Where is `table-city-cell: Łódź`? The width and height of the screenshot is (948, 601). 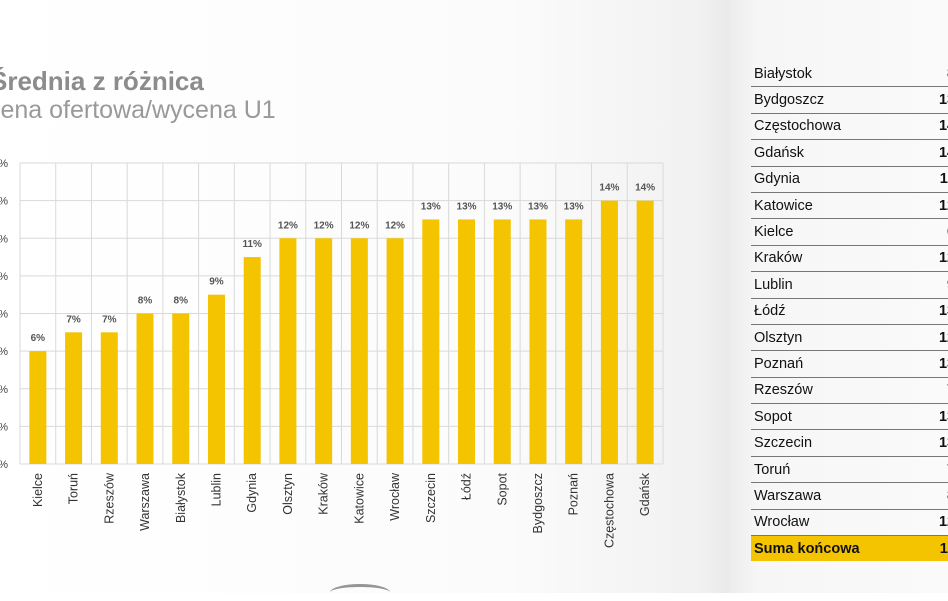 table-city-cell: Łódź is located at coordinates (833, 311).